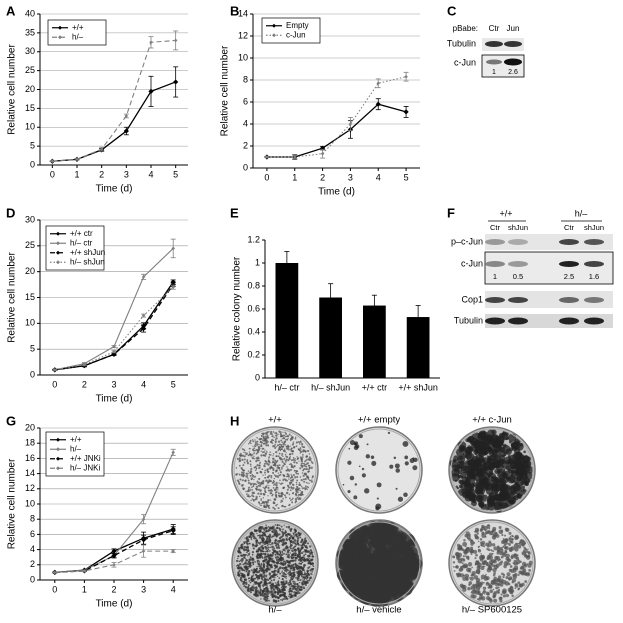 The height and width of the screenshot is (623, 623). I want to click on row-label: c-Jun, so click(465, 62).